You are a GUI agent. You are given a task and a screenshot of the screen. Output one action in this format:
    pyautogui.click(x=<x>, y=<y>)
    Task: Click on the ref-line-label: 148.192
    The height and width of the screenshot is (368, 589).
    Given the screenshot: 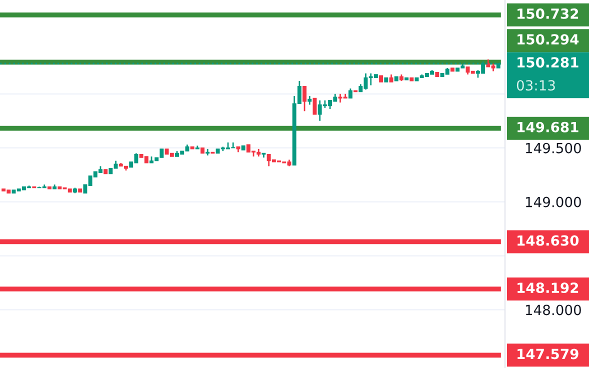 What is the action you would take?
    pyautogui.click(x=548, y=288)
    